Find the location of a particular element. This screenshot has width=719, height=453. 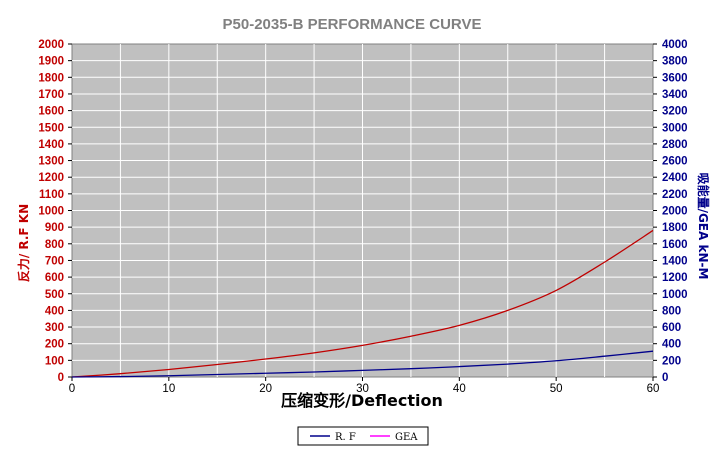

left-tick-label: 1600 is located at coordinates (51, 112).